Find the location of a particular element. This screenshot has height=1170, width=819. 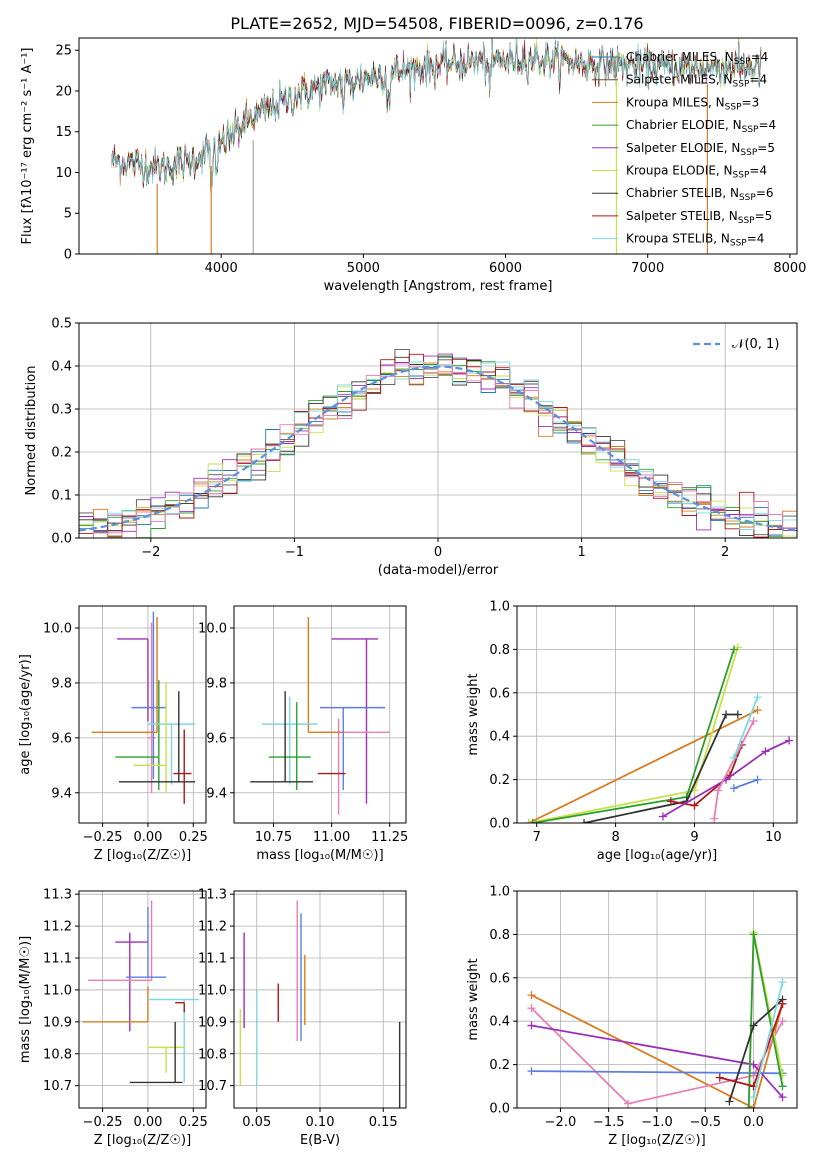

y-tick-label: 0 is located at coordinates (68, 255).